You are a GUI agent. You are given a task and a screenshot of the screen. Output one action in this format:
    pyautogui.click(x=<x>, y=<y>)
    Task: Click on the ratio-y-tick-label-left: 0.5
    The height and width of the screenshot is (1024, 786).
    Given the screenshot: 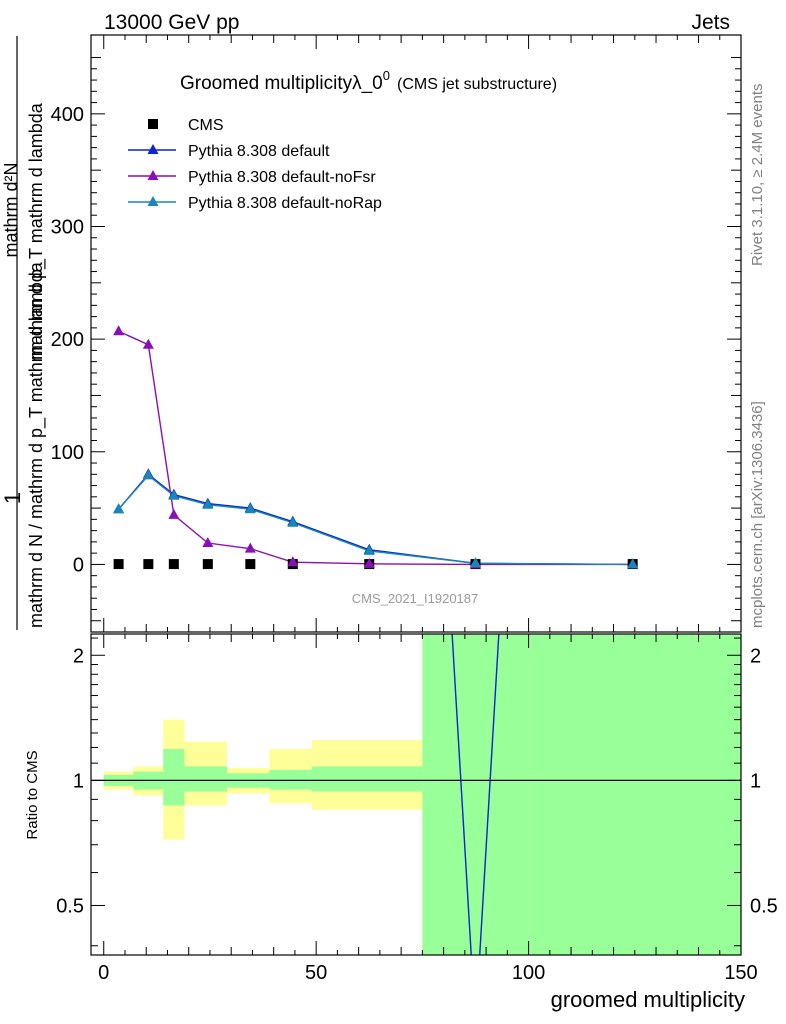 What is the action you would take?
    pyautogui.click(x=70, y=906)
    